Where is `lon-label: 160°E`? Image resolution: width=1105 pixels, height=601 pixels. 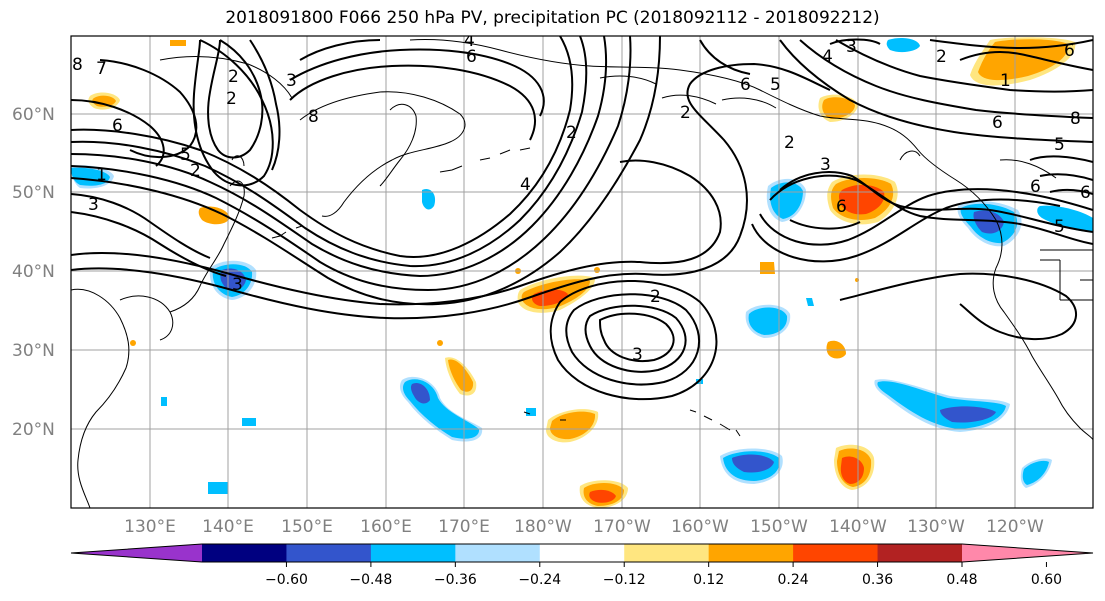
lon-label: 160°E is located at coordinates (386, 527).